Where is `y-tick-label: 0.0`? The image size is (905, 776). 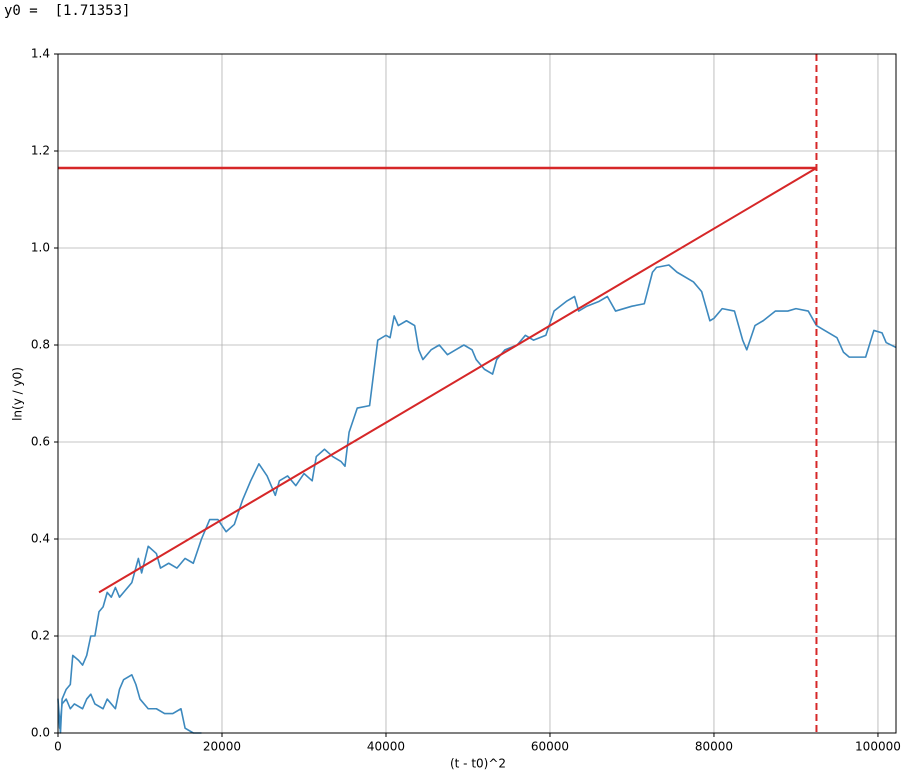
y-tick-label: 0.0 is located at coordinates (40, 733).